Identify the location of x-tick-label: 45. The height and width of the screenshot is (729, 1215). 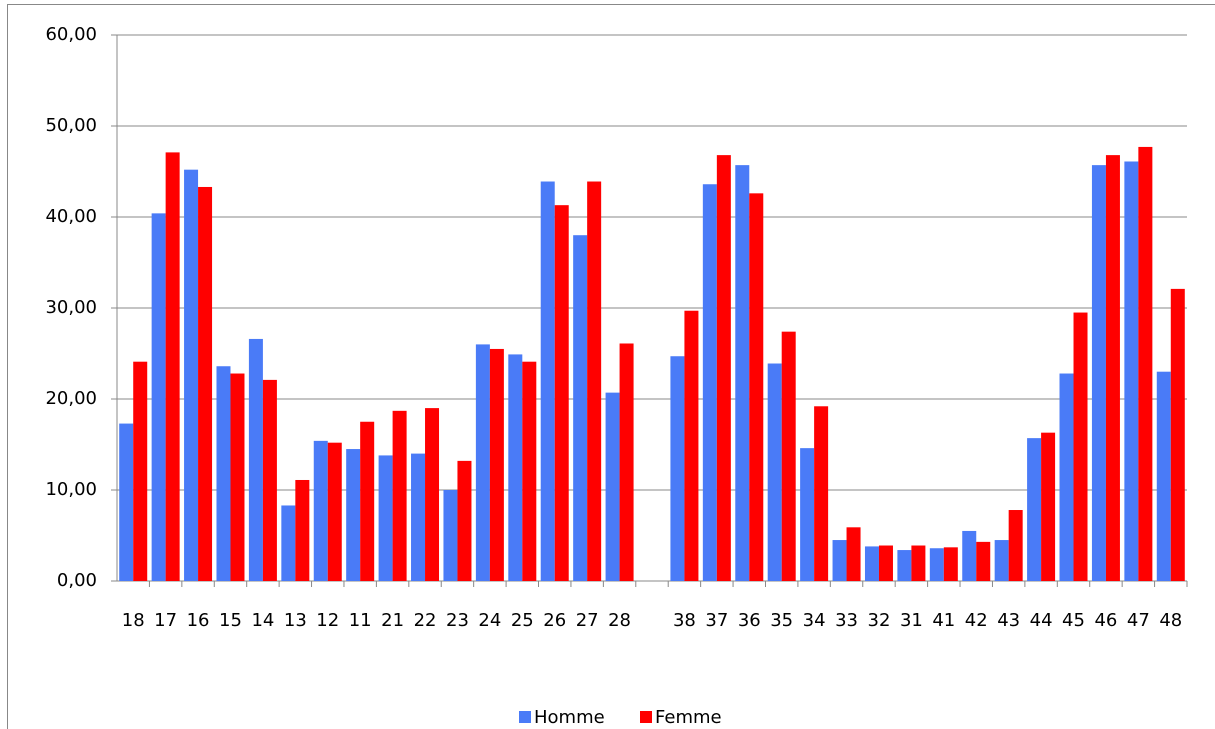
(1073, 620).